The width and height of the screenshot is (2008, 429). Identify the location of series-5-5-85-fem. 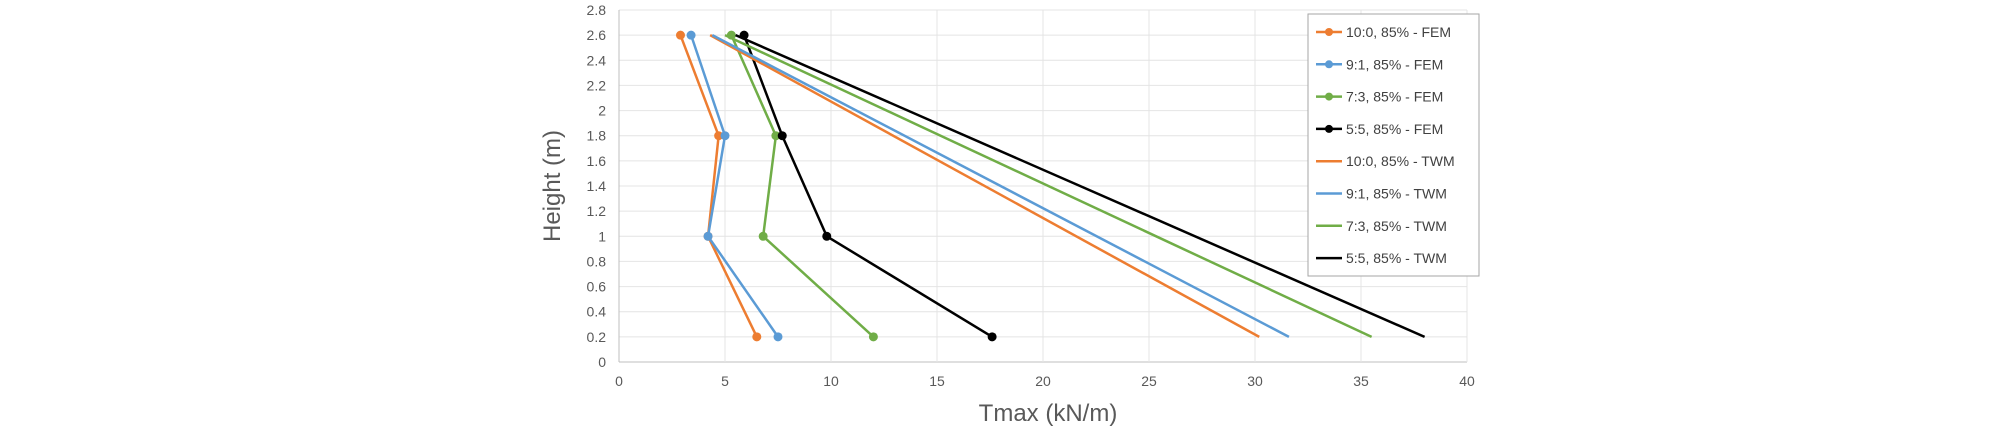
(868, 186).